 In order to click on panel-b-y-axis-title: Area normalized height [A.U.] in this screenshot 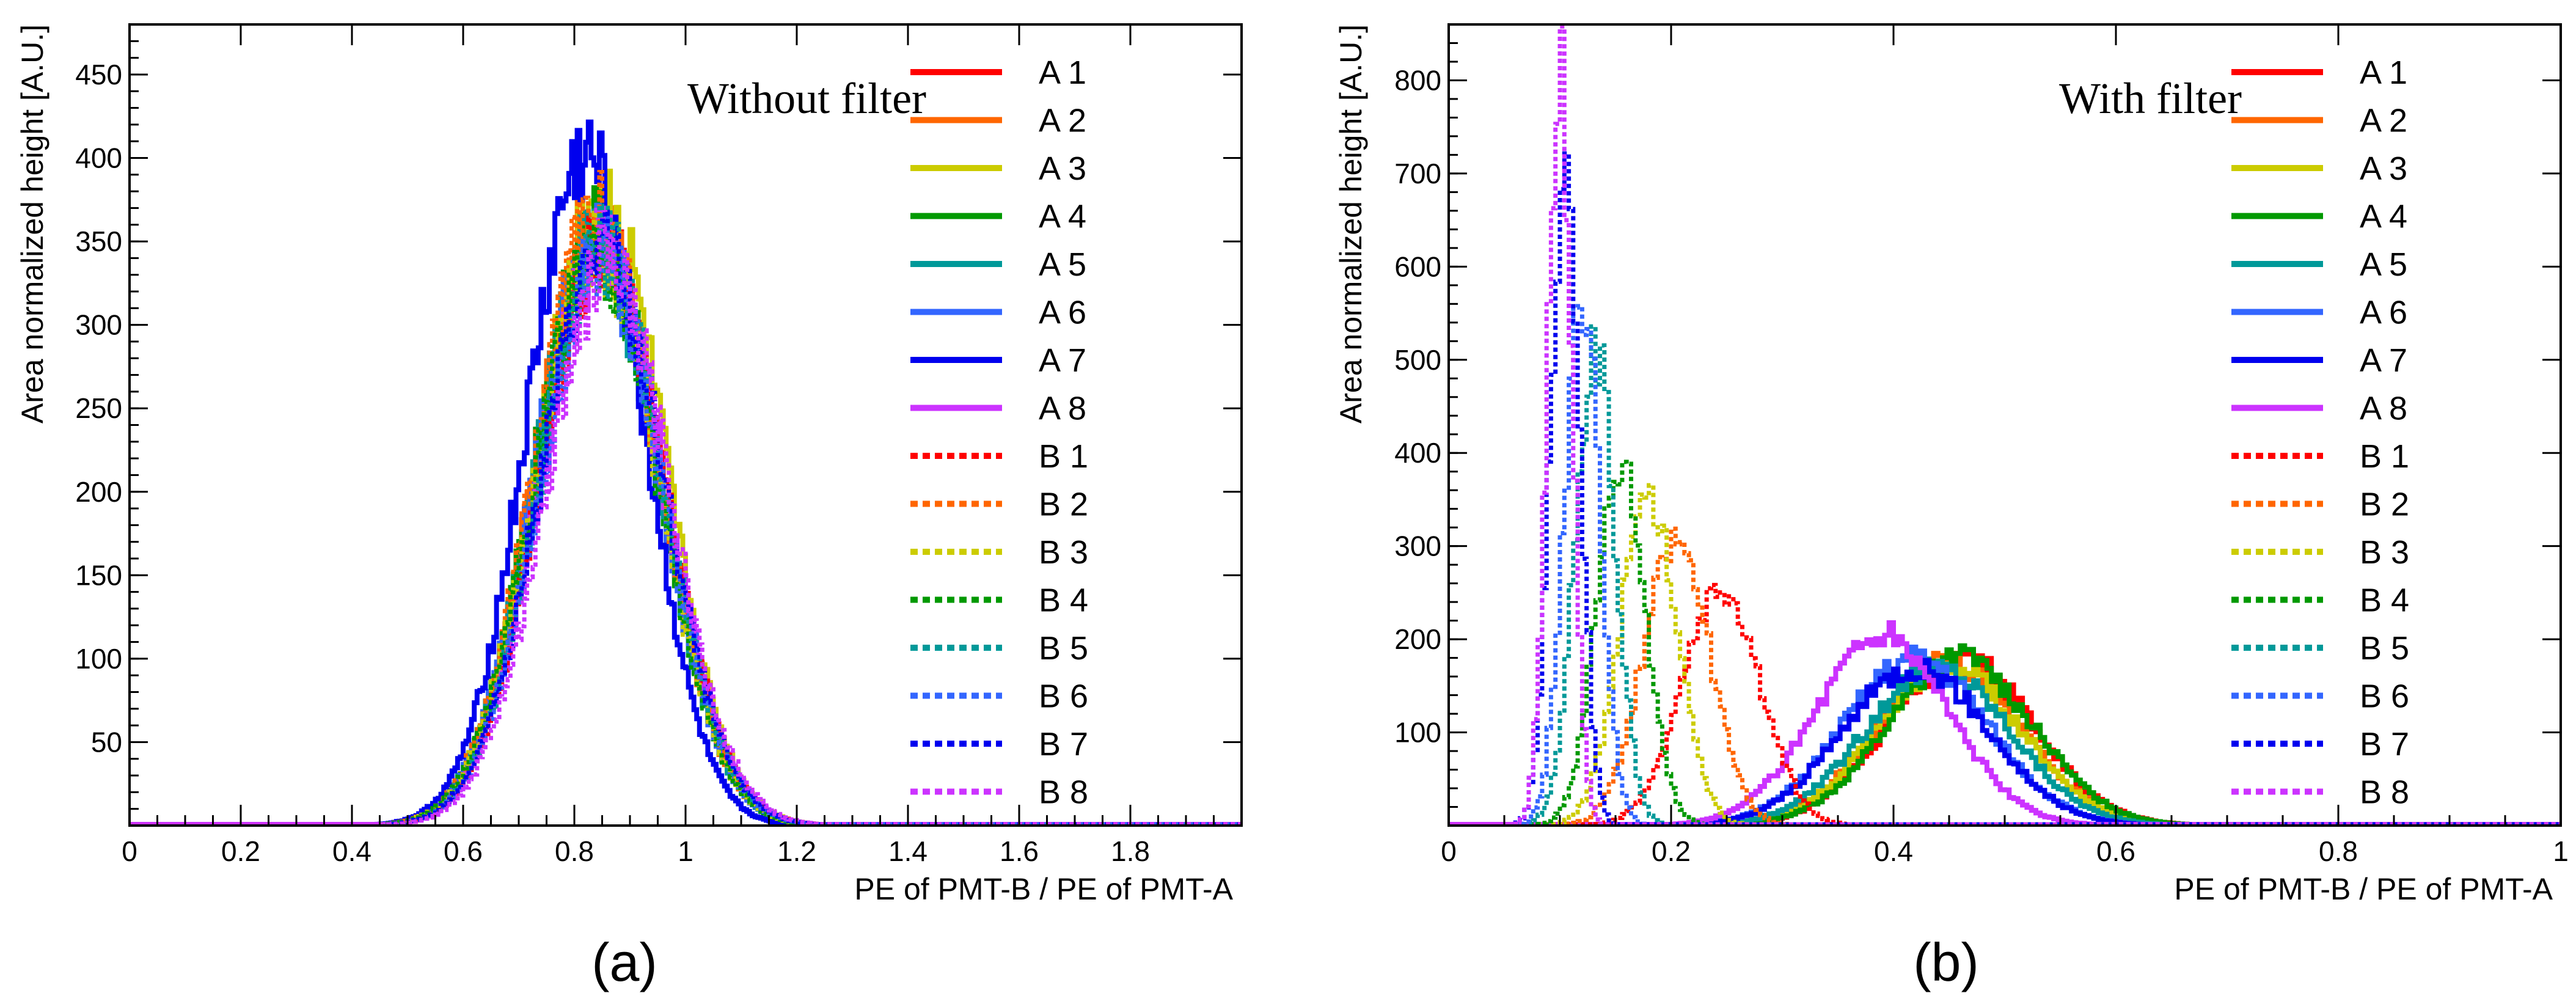, I will do `click(1351, 224)`.